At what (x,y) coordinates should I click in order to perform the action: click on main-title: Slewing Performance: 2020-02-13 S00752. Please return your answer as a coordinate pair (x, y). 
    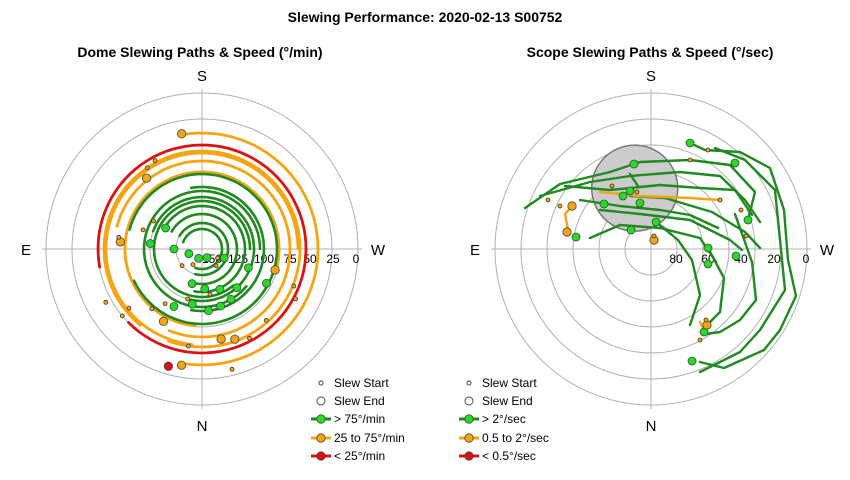
    Looking at the image, I should click on (425, 17).